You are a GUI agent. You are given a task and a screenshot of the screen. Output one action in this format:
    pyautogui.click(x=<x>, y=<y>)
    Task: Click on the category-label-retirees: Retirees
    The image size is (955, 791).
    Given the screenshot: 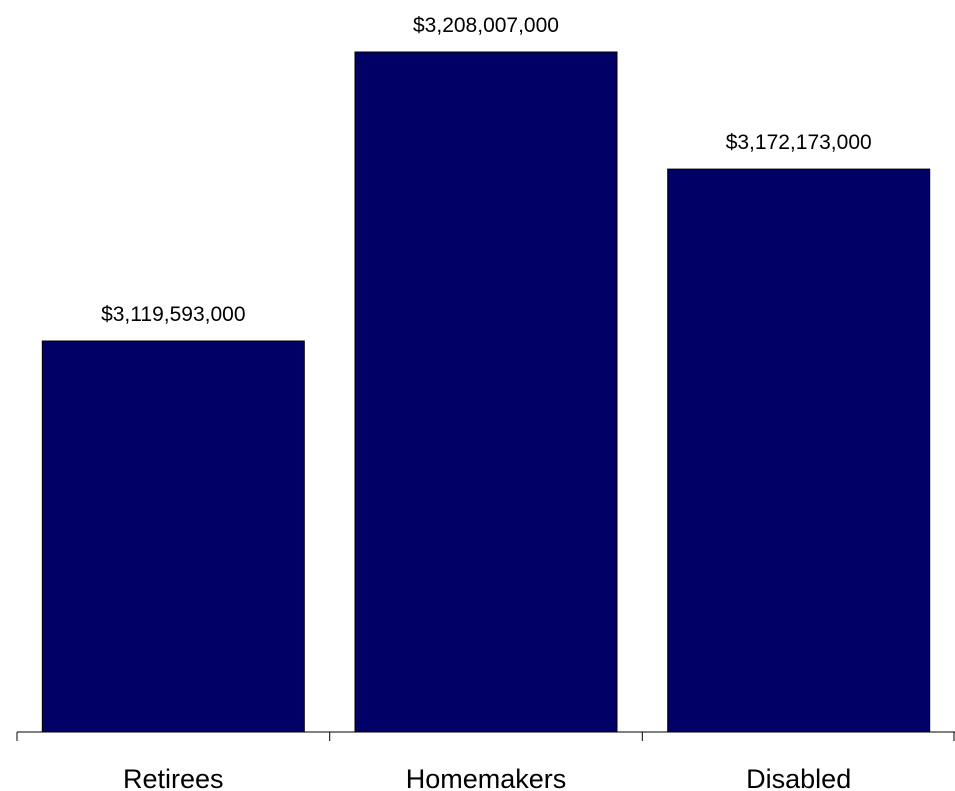 What is the action you would take?
    pyautogui.click(x=173, y=777)
    